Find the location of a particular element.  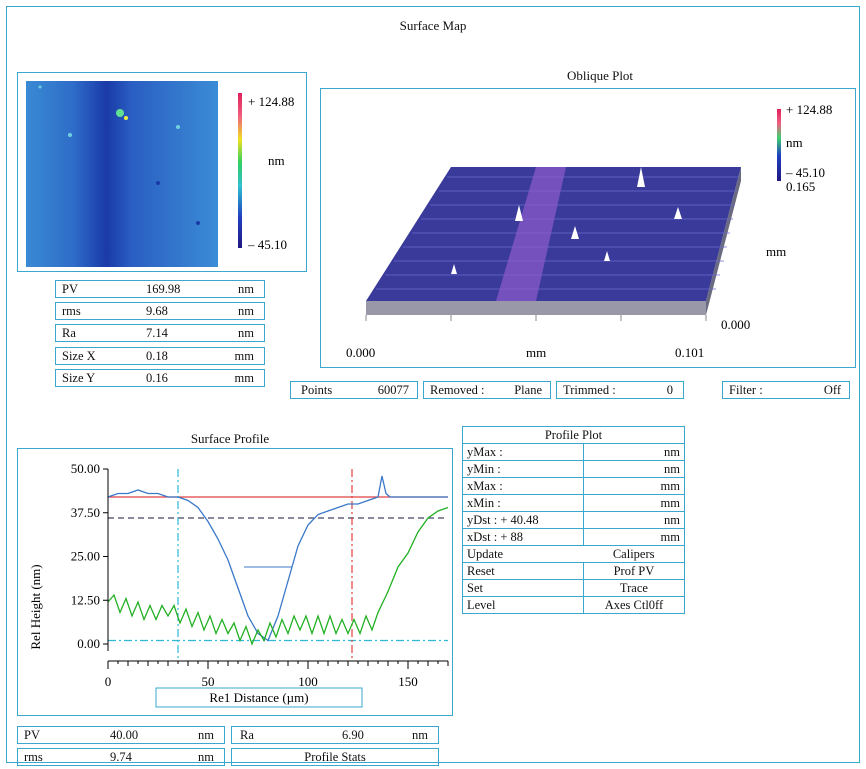

trimmed-box: Trimmed : 0 is located at coordinates (620, 390).